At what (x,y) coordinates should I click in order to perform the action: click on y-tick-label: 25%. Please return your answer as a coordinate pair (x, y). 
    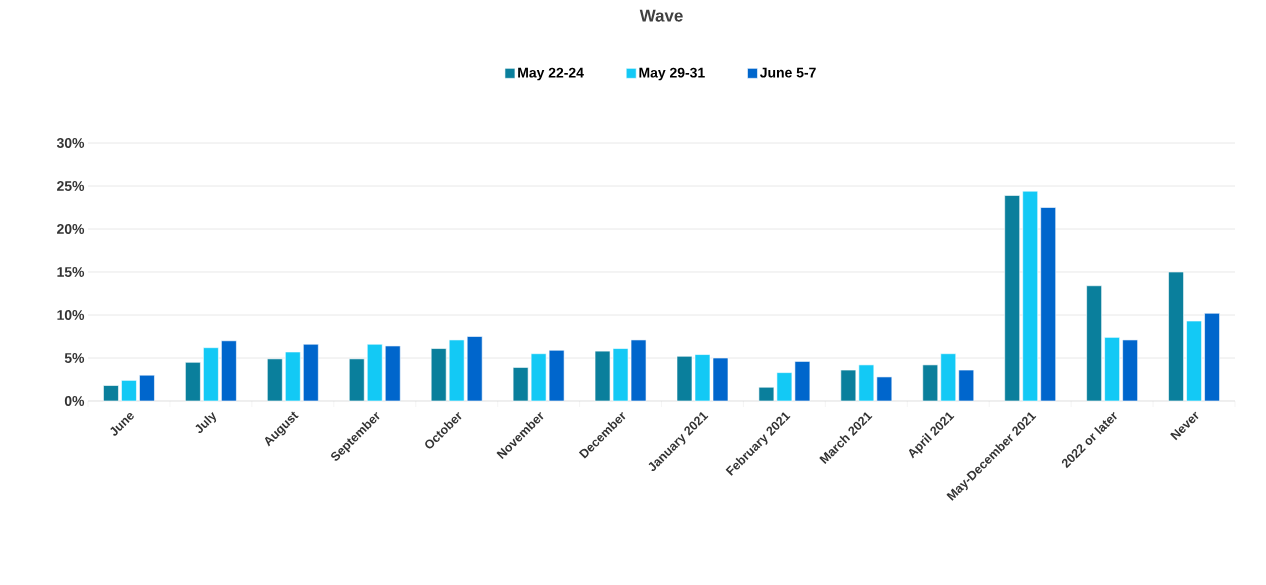
    Looking at the image, I should click on (71, 186).